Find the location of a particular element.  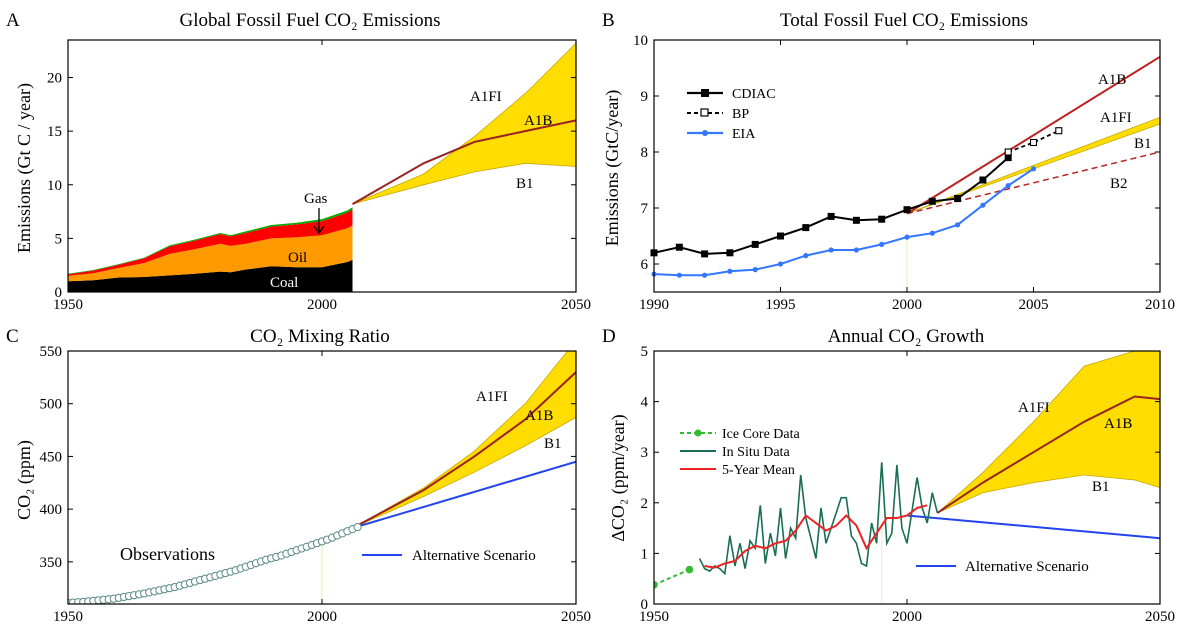

panel-b-label-b2: B2 is located at coordinates (1119, 184).